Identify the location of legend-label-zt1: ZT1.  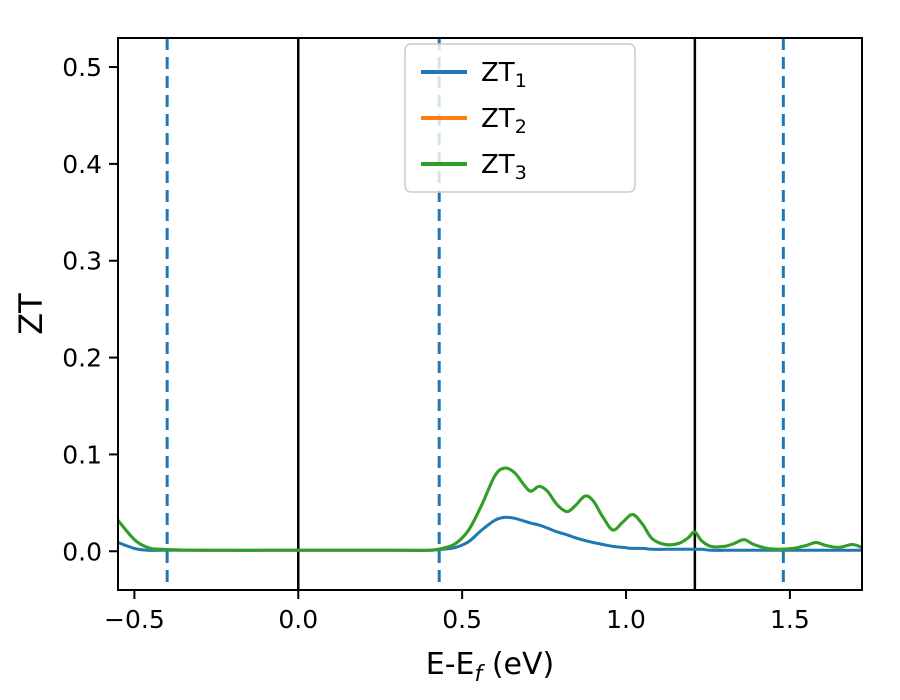
(504, 75).